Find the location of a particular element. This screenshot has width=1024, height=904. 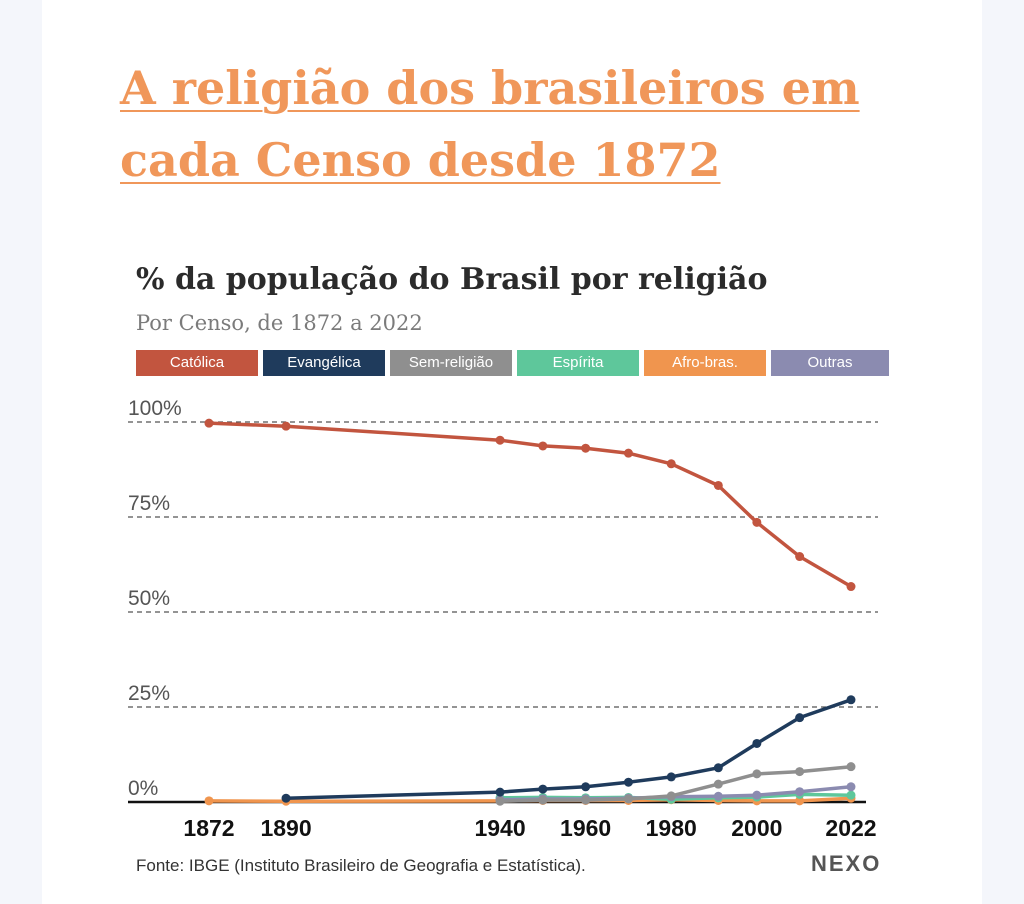

x-tick-label: 1940 is located at coordinates (499, 828).